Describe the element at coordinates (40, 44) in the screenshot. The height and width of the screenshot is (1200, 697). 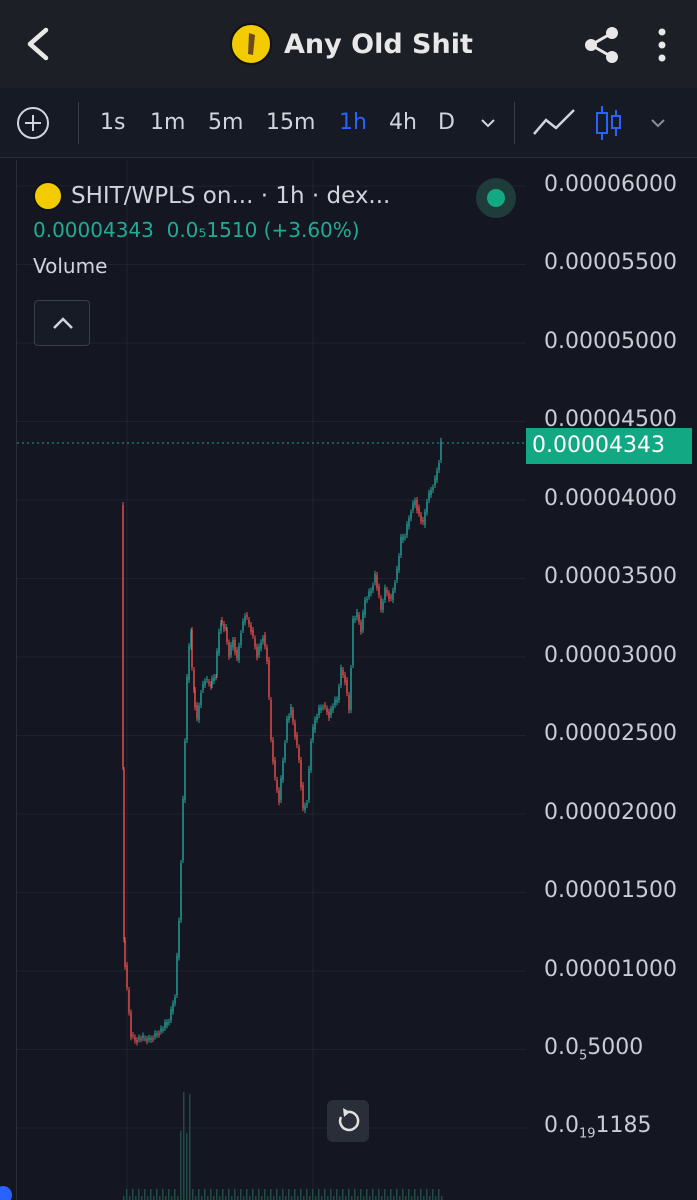
I see `back-button` at that location.